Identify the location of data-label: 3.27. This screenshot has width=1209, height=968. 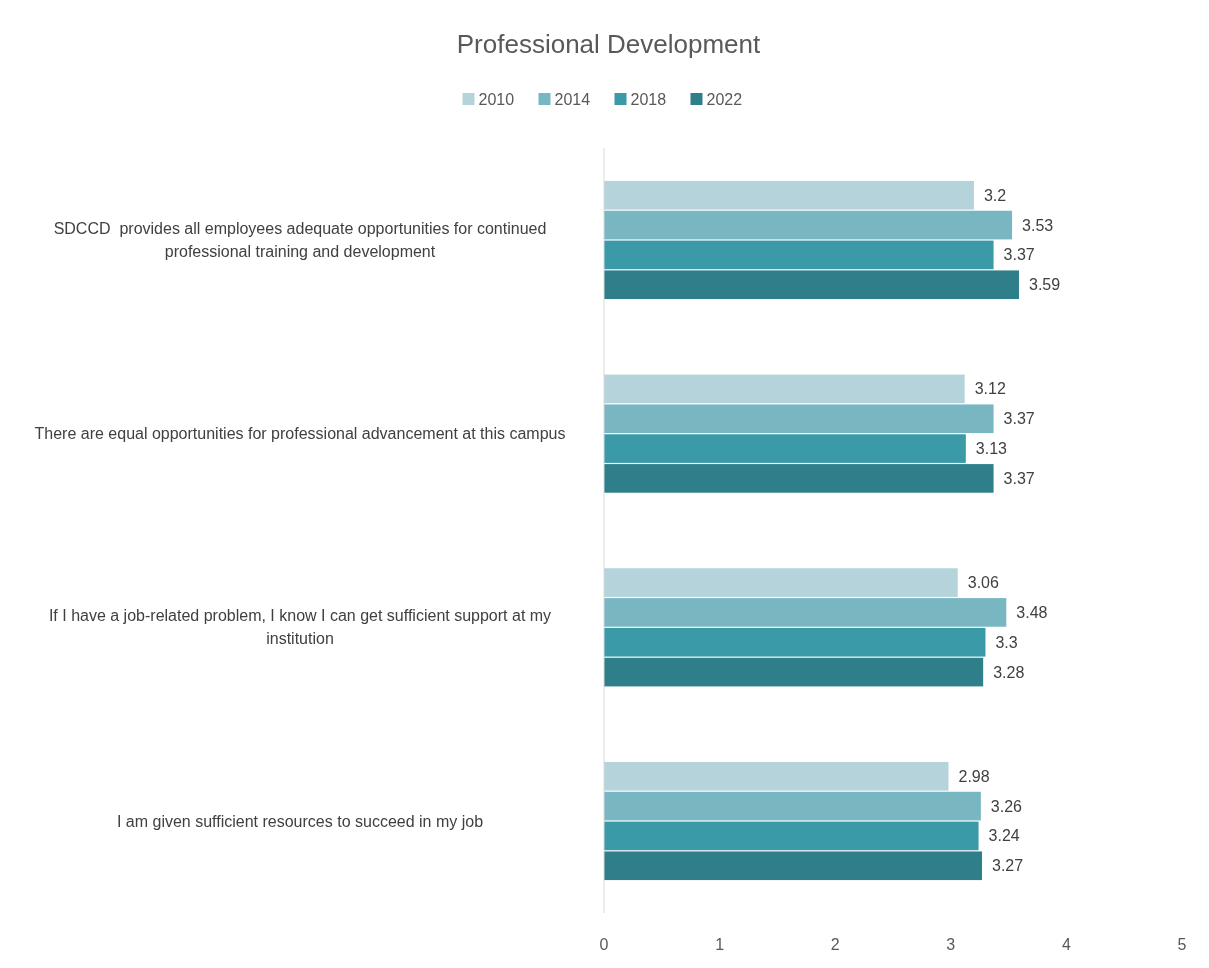
(1008, 866).